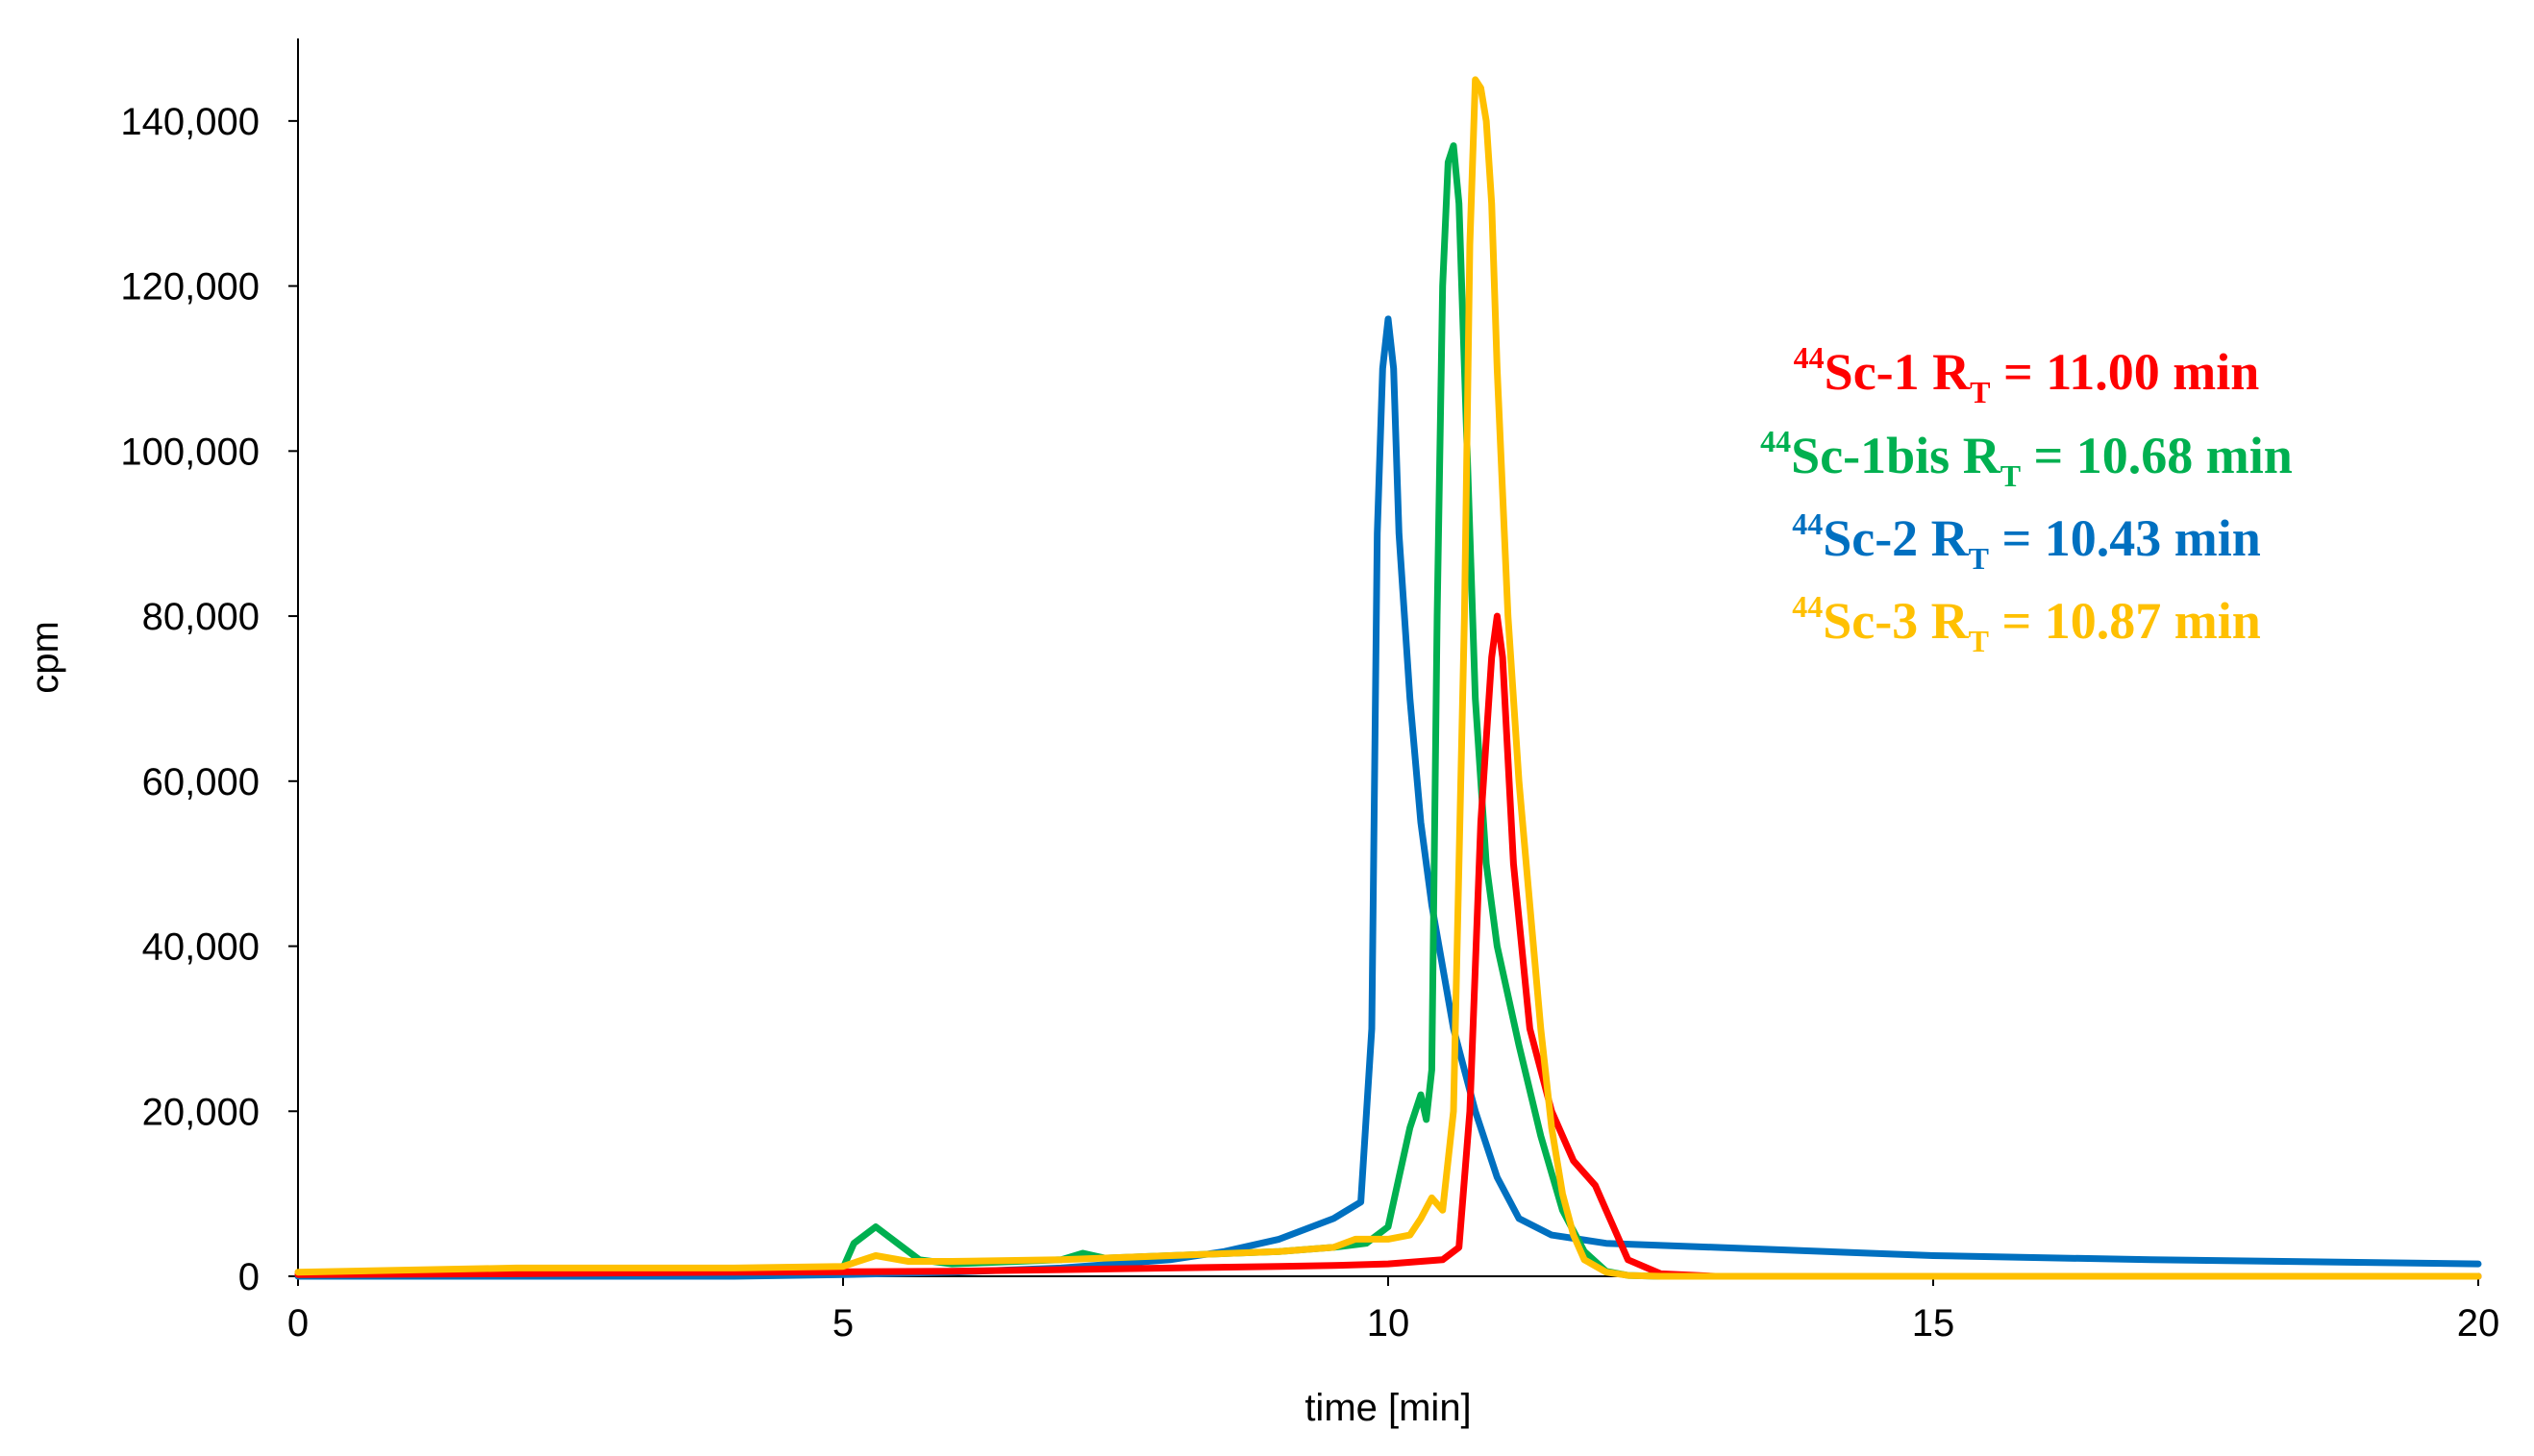 The width and height of the screenshot is (2534, 1456). What do you see at coordinates (2157, 456) in the screenshot?
I see `legend-value: = 10.68 min` at bounding box center [2157, 456].